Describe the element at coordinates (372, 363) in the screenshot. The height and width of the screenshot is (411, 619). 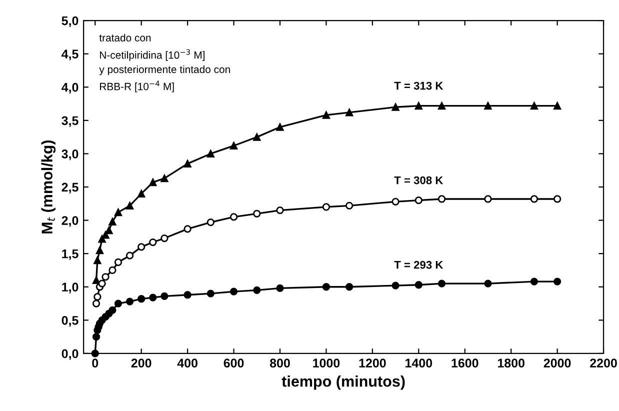
I see `x-tick-label: 1200` at that location.